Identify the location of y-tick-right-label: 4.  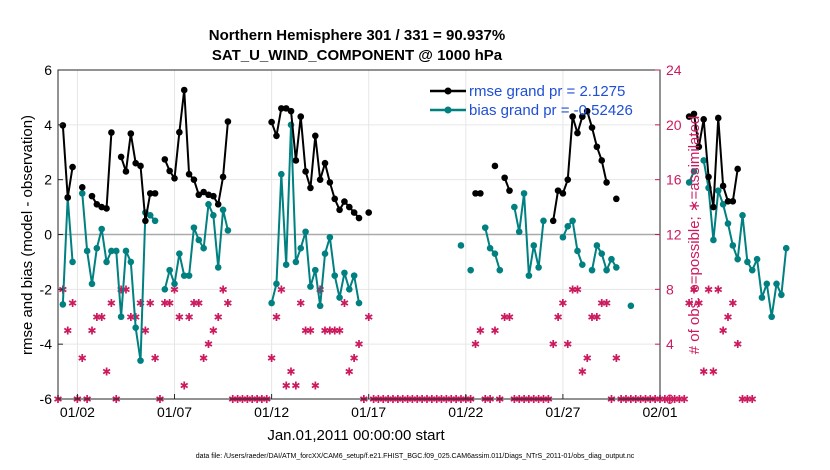
(670, 344).